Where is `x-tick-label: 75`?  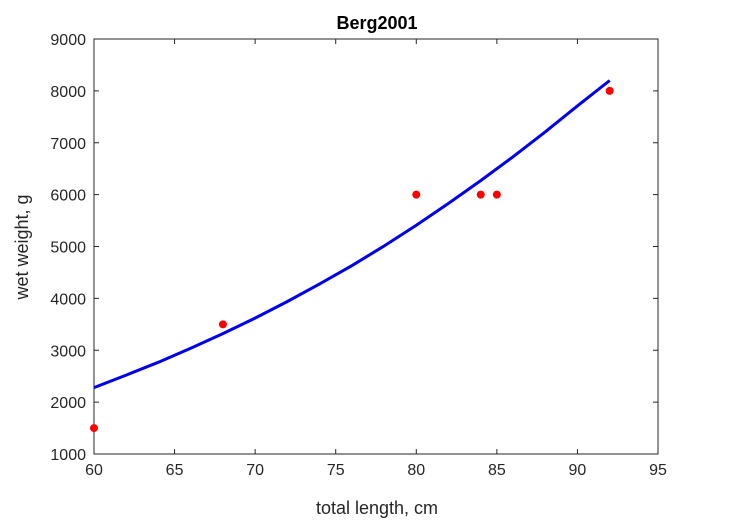
x-tick-label: 75 is located at coordinates (336, 470).